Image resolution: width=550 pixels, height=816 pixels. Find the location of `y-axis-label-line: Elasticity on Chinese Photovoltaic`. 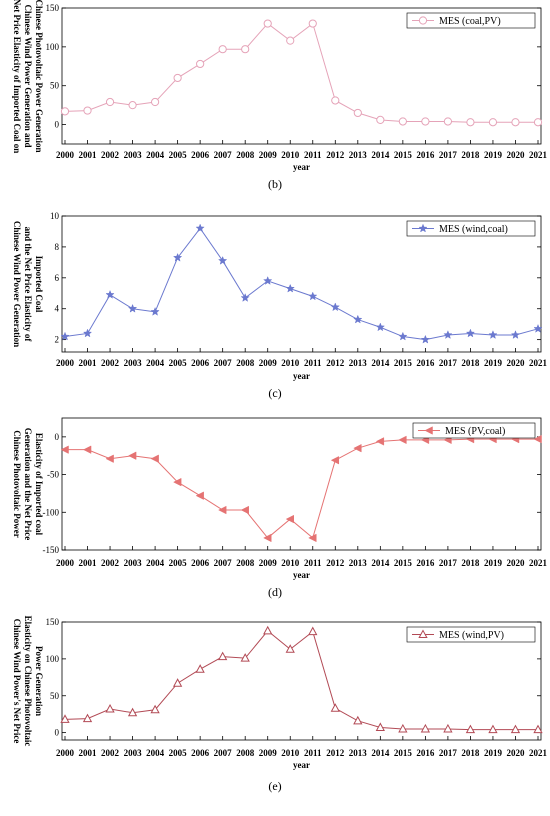

y-axis-label-line: Elasticity on Chinese Photovoltaic is located at coordinates (28, 681).